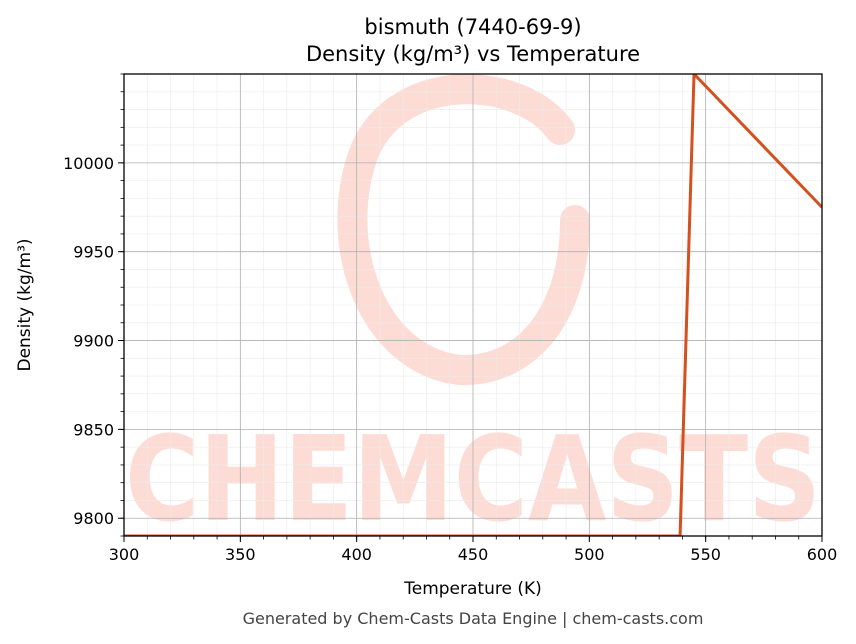 Image resolution: width=856 pixels, height=644 pixels. Describe the element at coordinates (25, 304) in the screenshot. I see `y-axis-label: Density (kg/m³)` at that location.